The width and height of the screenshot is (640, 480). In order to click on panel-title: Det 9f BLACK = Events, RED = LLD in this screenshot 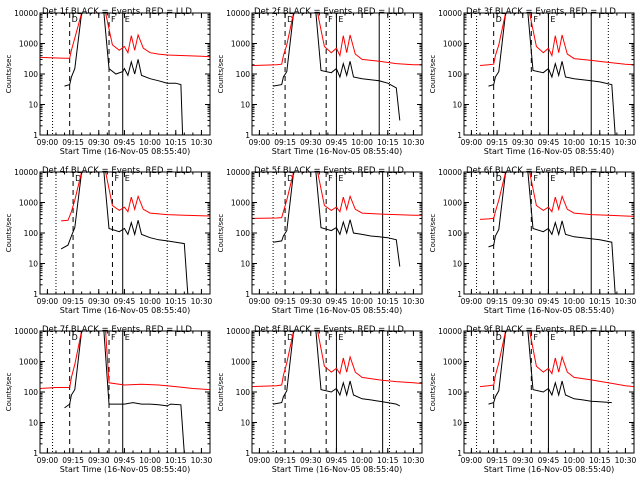, I will do `click(541, 330)`.